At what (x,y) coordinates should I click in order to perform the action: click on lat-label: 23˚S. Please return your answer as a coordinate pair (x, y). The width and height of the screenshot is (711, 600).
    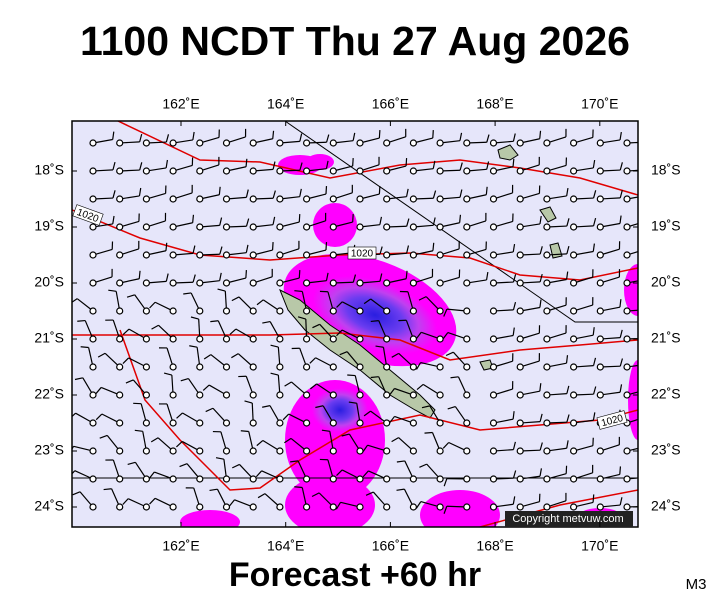
    Looking at the image, I should click on (49, 450).